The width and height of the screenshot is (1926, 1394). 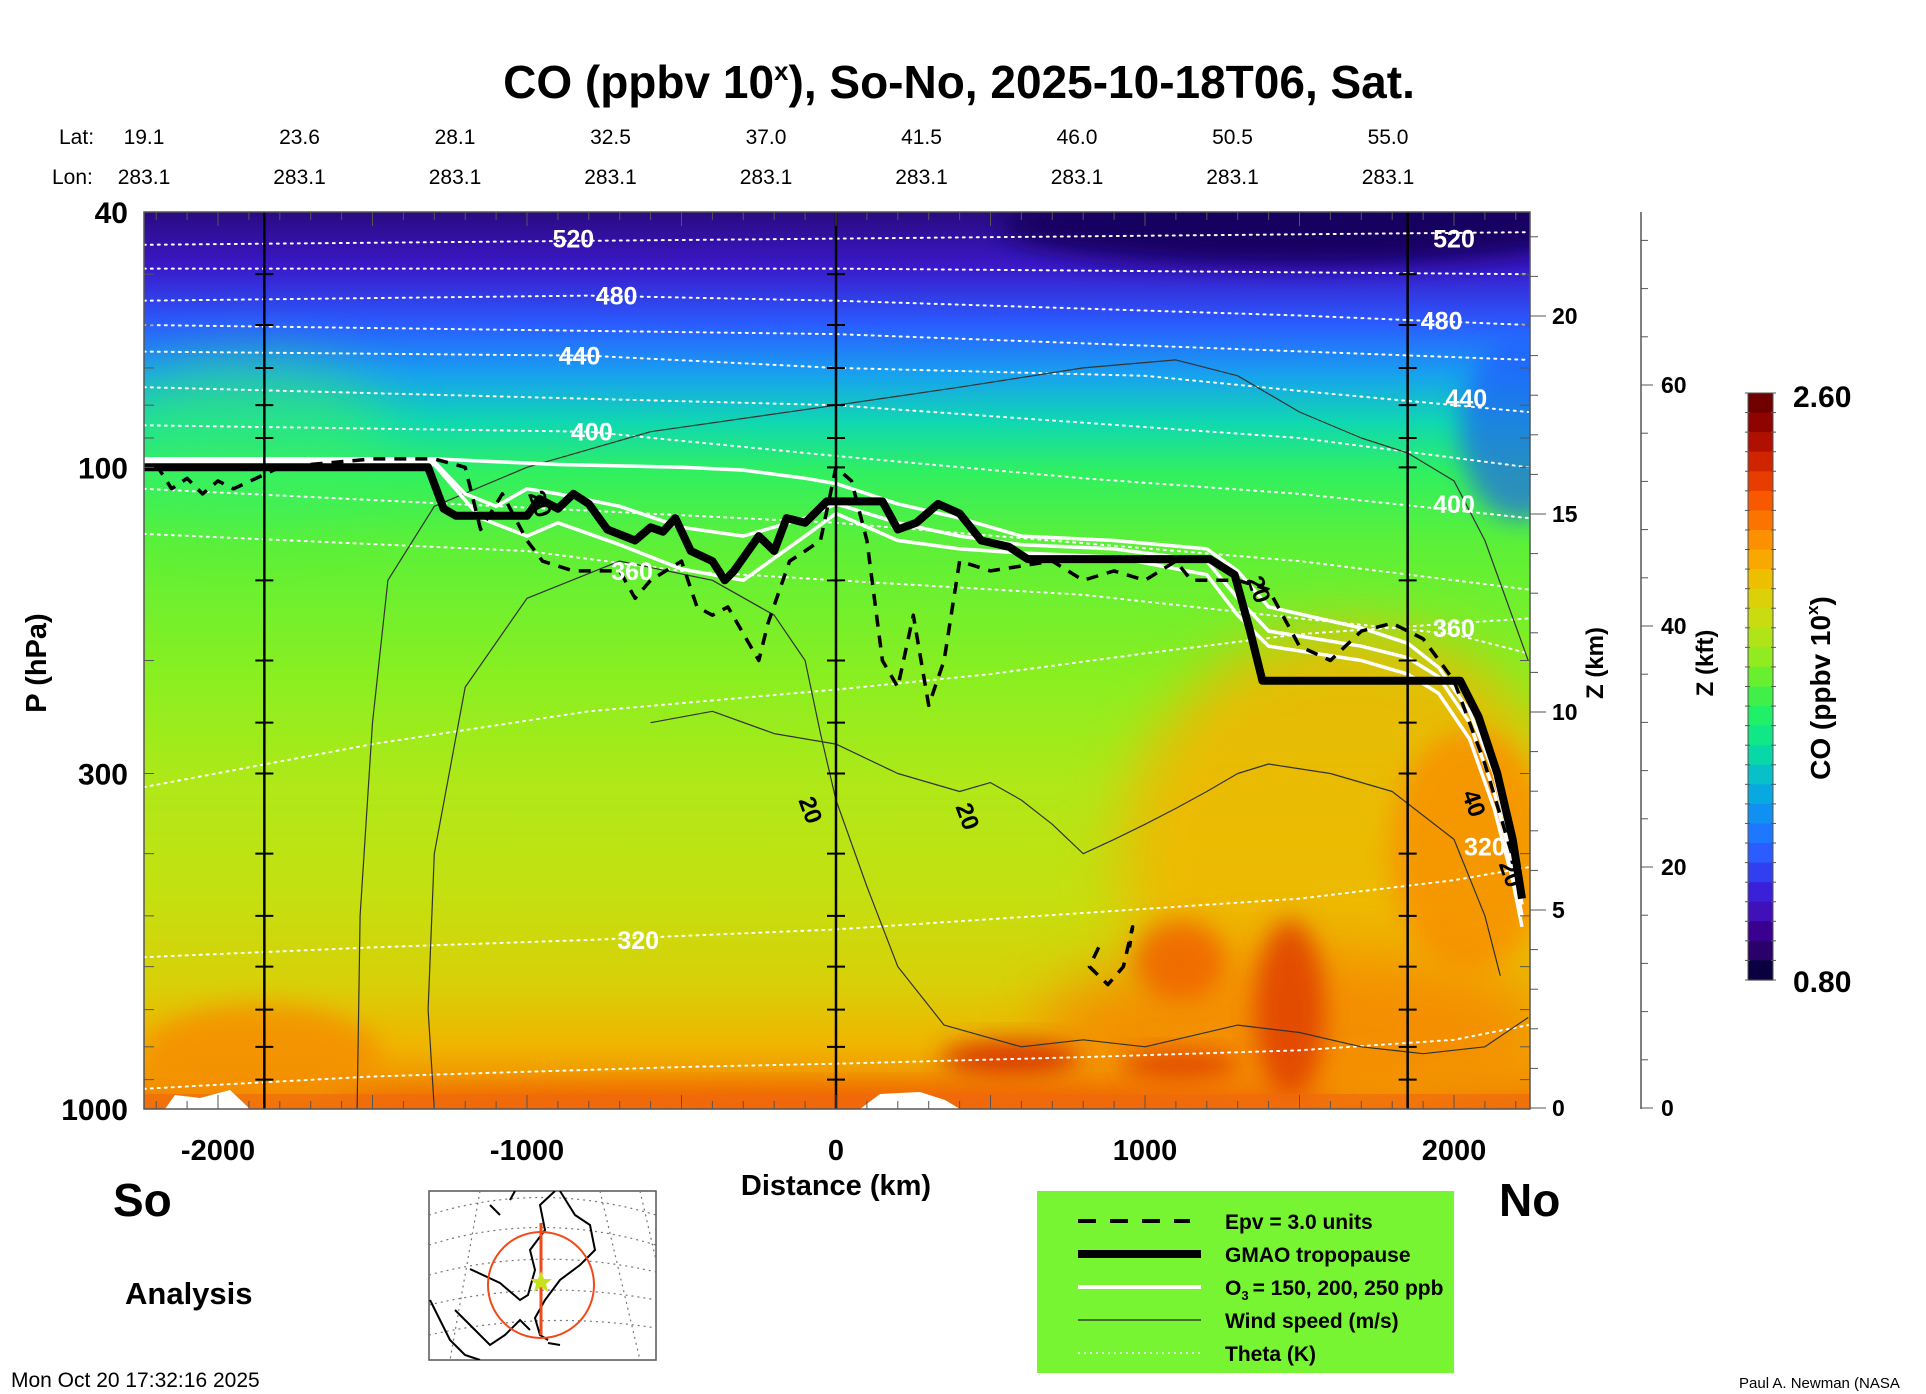 What do you see at coordinates (1705, 663) in the screenshot?
I see `z-kft-axis-label: Z (kft)` at bounding box center [1705, 663].